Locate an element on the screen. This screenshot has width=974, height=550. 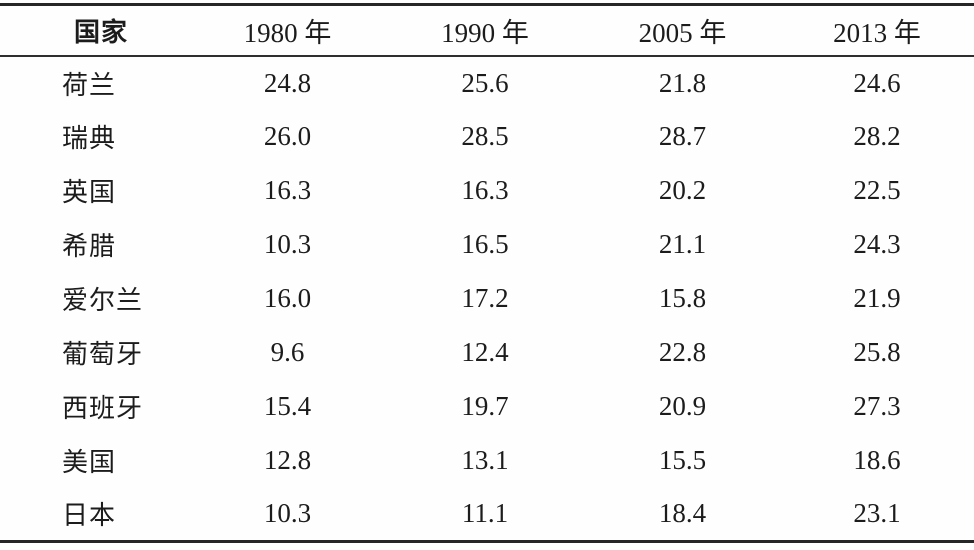
table-row: 瑞典 26.0 28.5 28.7 28.2 is located at coordinates (487, 137).